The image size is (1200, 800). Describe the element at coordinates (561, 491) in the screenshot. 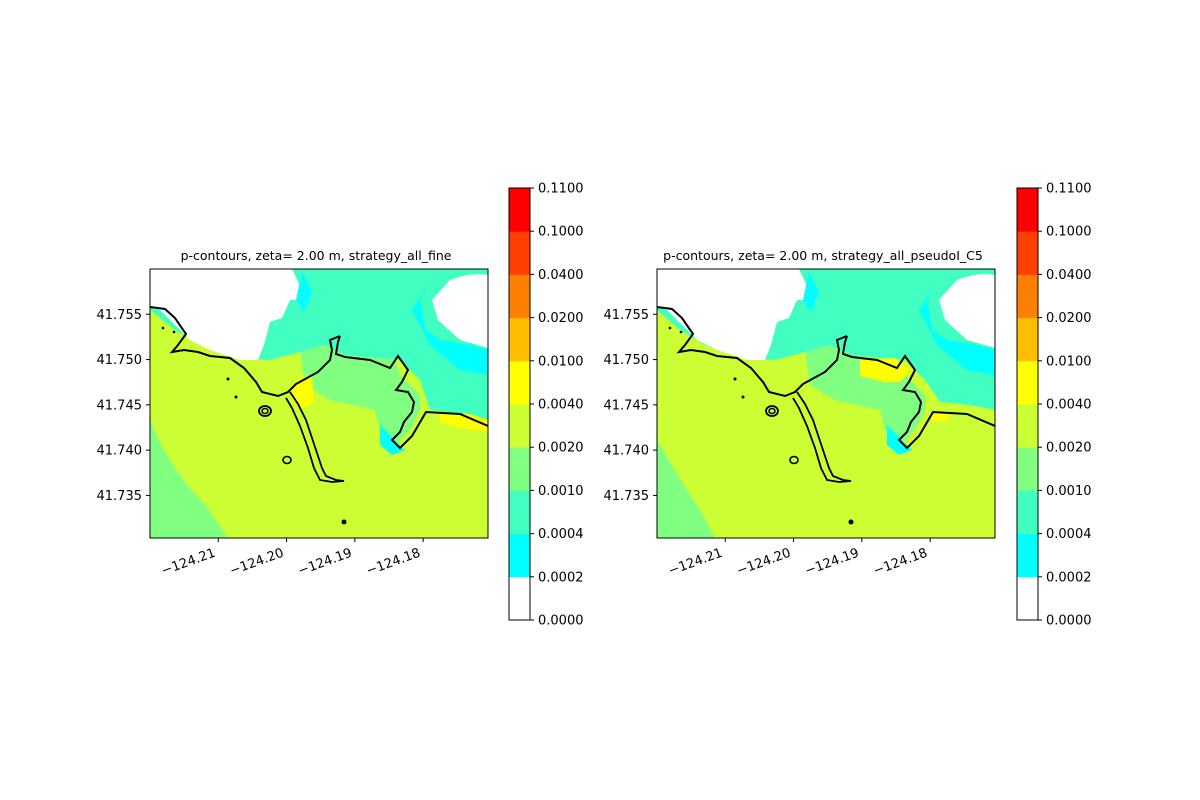

I see `colorbar-tick-label: 0.0010` at that location.